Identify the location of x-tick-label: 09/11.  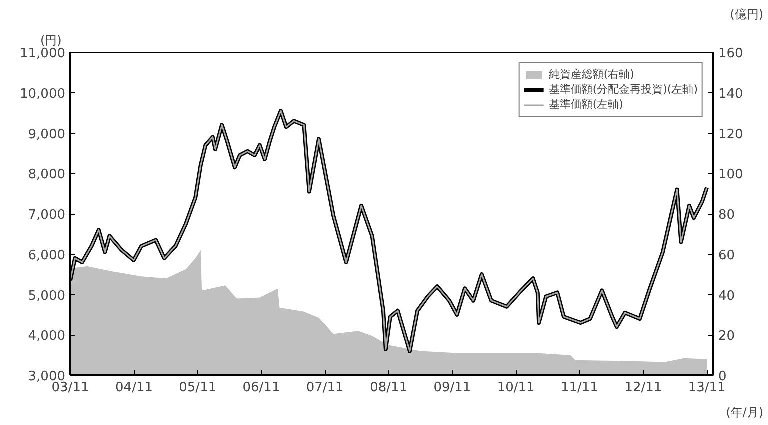
(453, 388).